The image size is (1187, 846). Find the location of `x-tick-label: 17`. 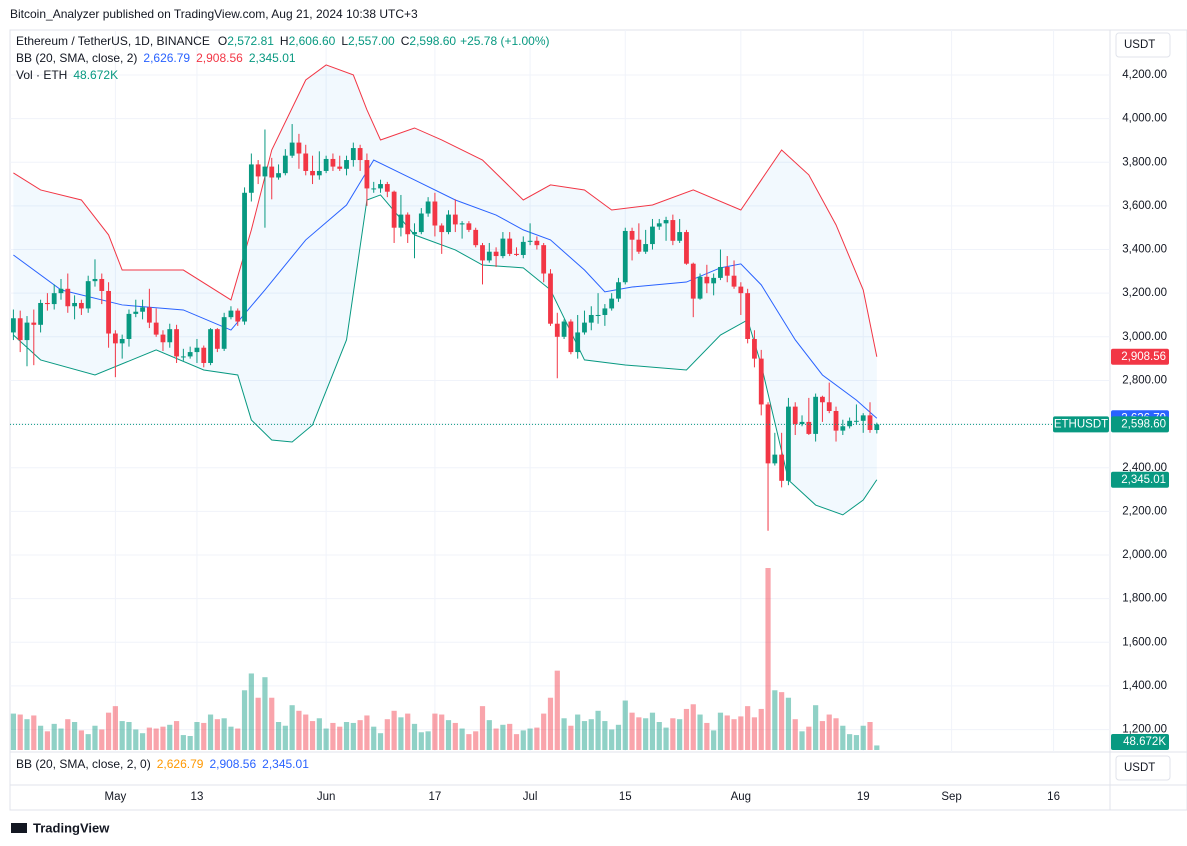

x-tick-label: 17 is located at coordinates (435, 797).